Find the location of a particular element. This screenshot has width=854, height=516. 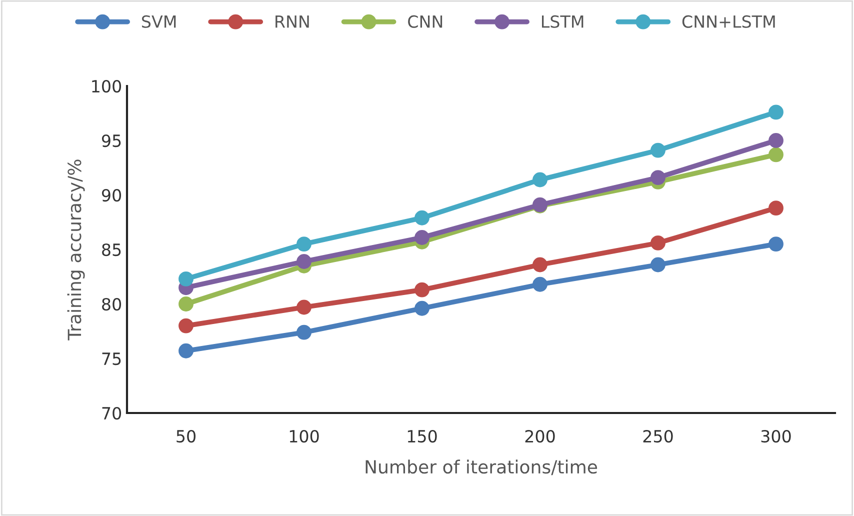

y-tick-label: 90 is located at coordinates (112, 195).